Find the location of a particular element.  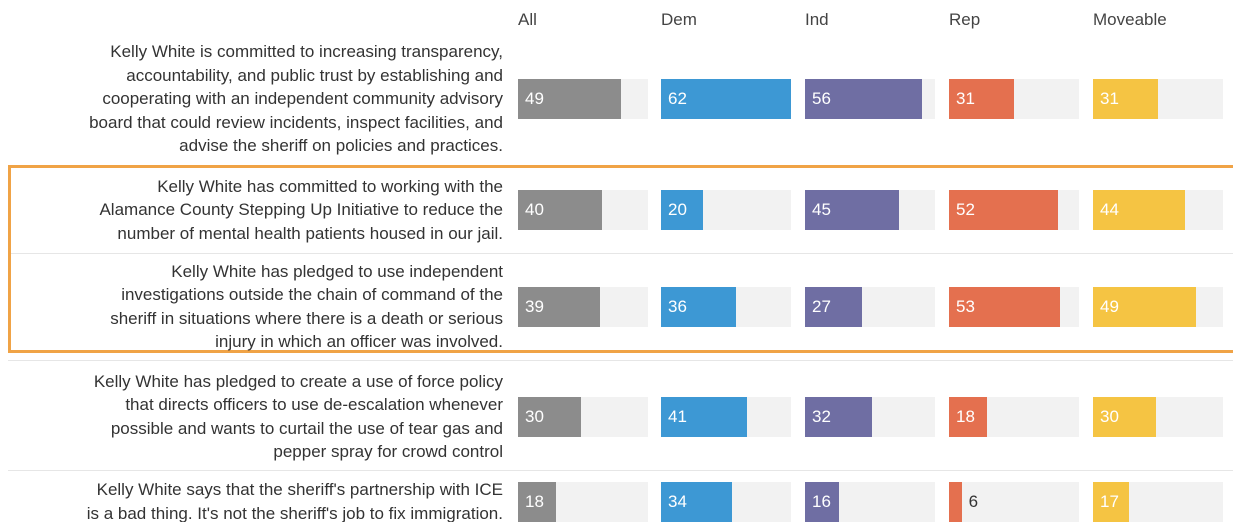

value-label: 62 is located at coordinates (677, 98).